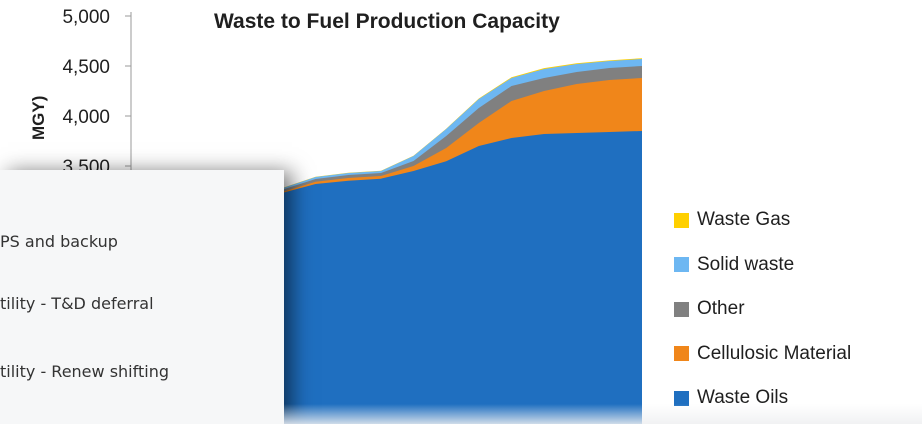 This screenshot has height=424, width=922. Describe the element at coordinates (86, 117) in the screenshot. I see `y-tick-label: 4,000` at that location.